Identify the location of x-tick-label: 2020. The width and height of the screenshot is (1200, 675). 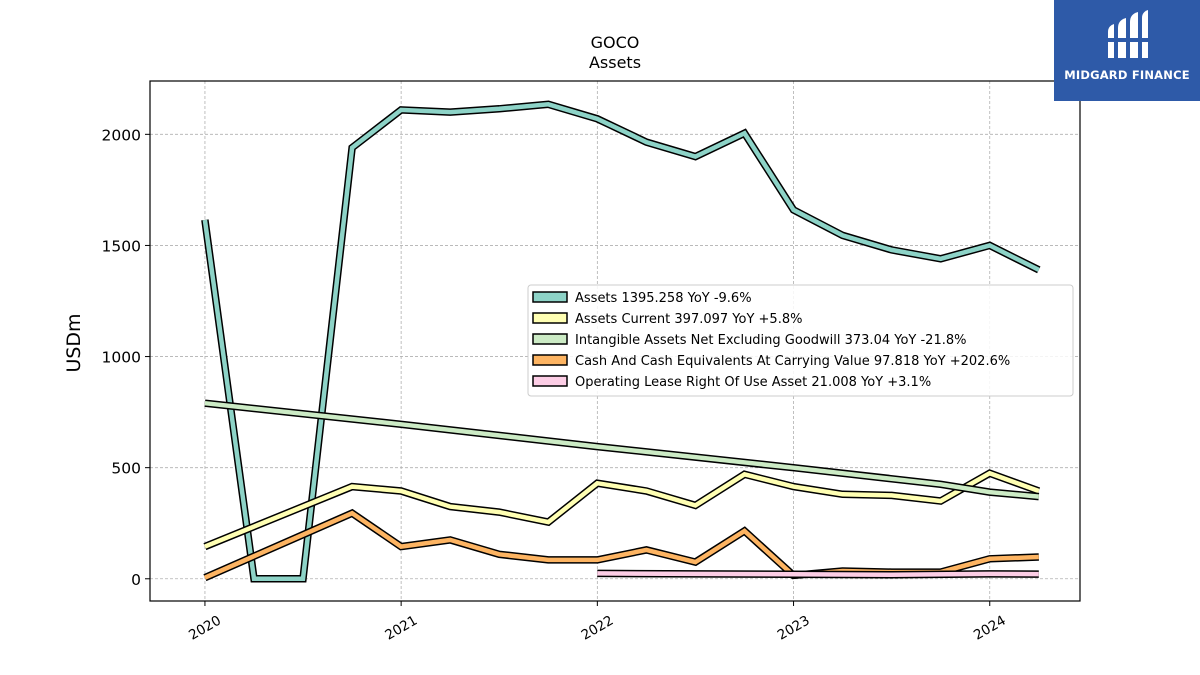
(205, 628).